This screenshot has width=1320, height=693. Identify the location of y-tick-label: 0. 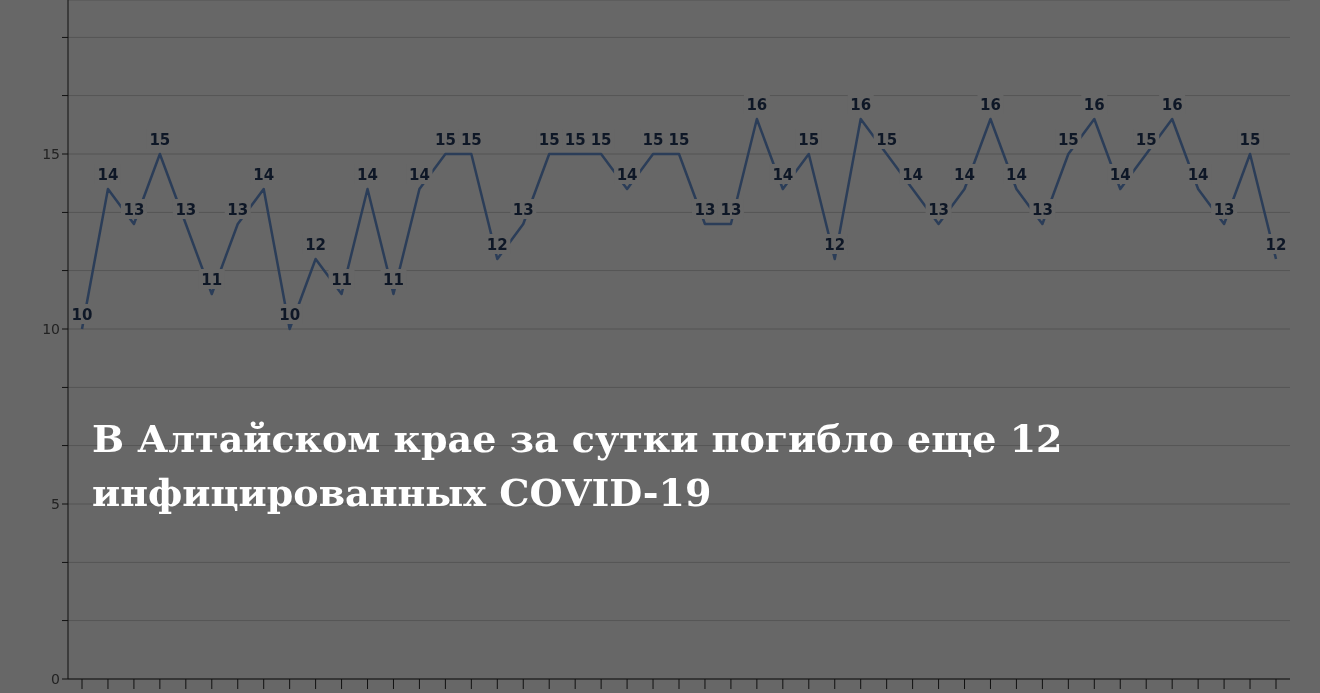
(55, 678).